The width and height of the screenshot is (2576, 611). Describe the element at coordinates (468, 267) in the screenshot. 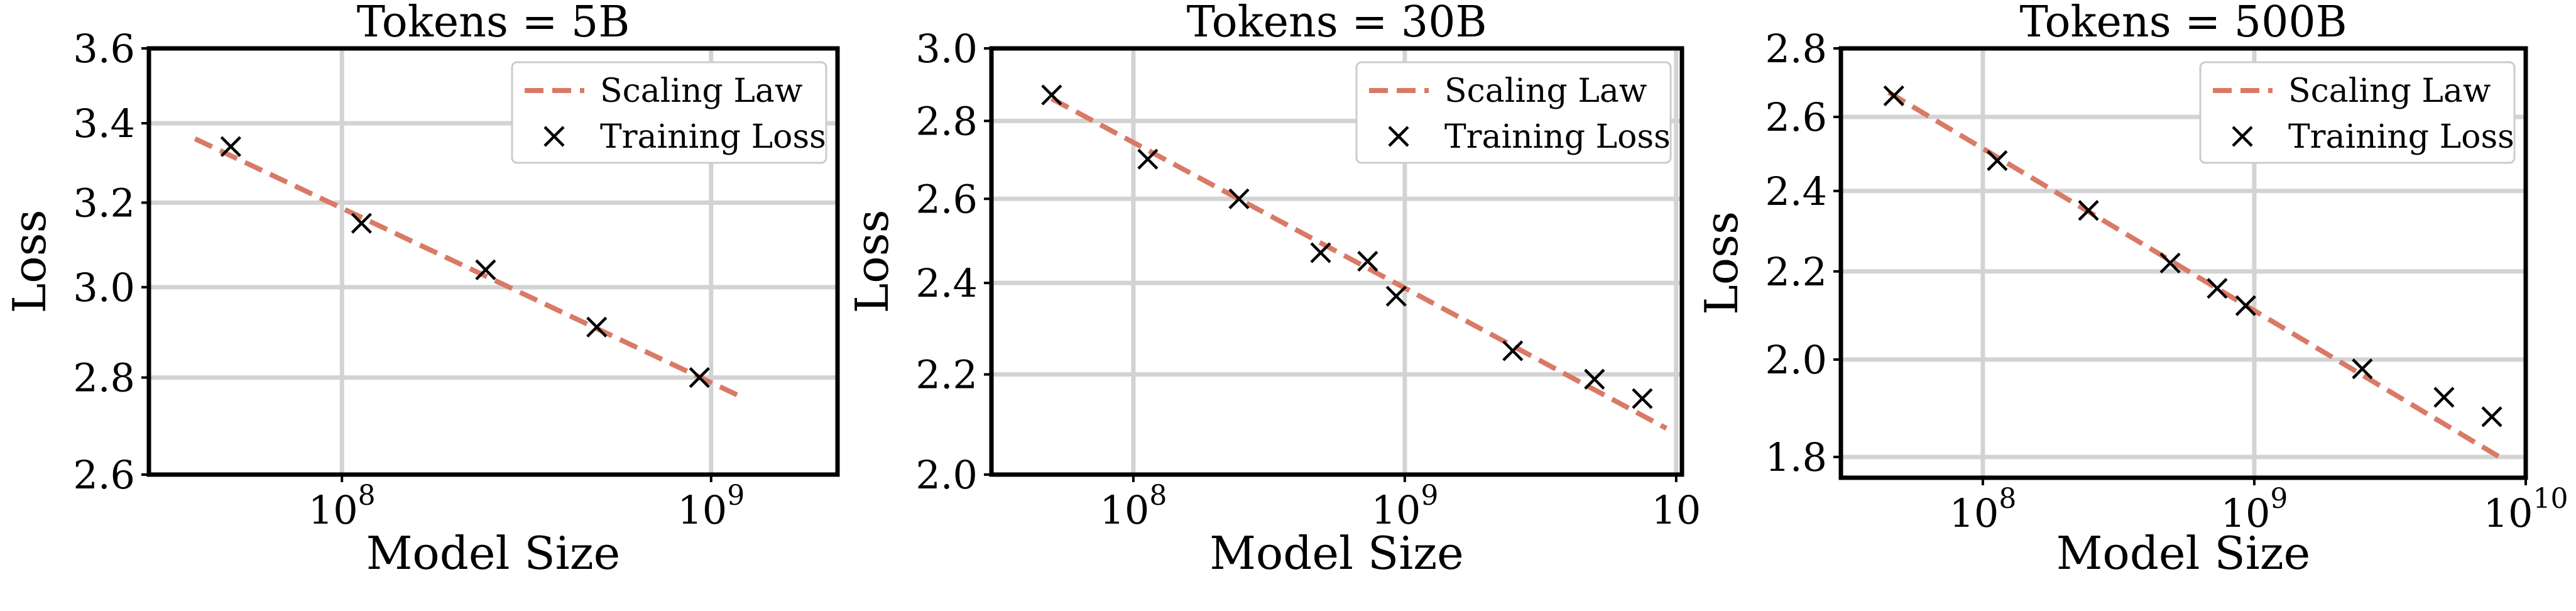

I see `scaling-law-line` at that location.